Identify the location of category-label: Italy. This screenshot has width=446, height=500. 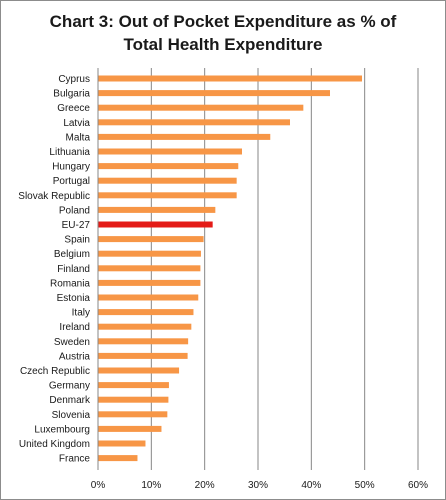
(81, 313).